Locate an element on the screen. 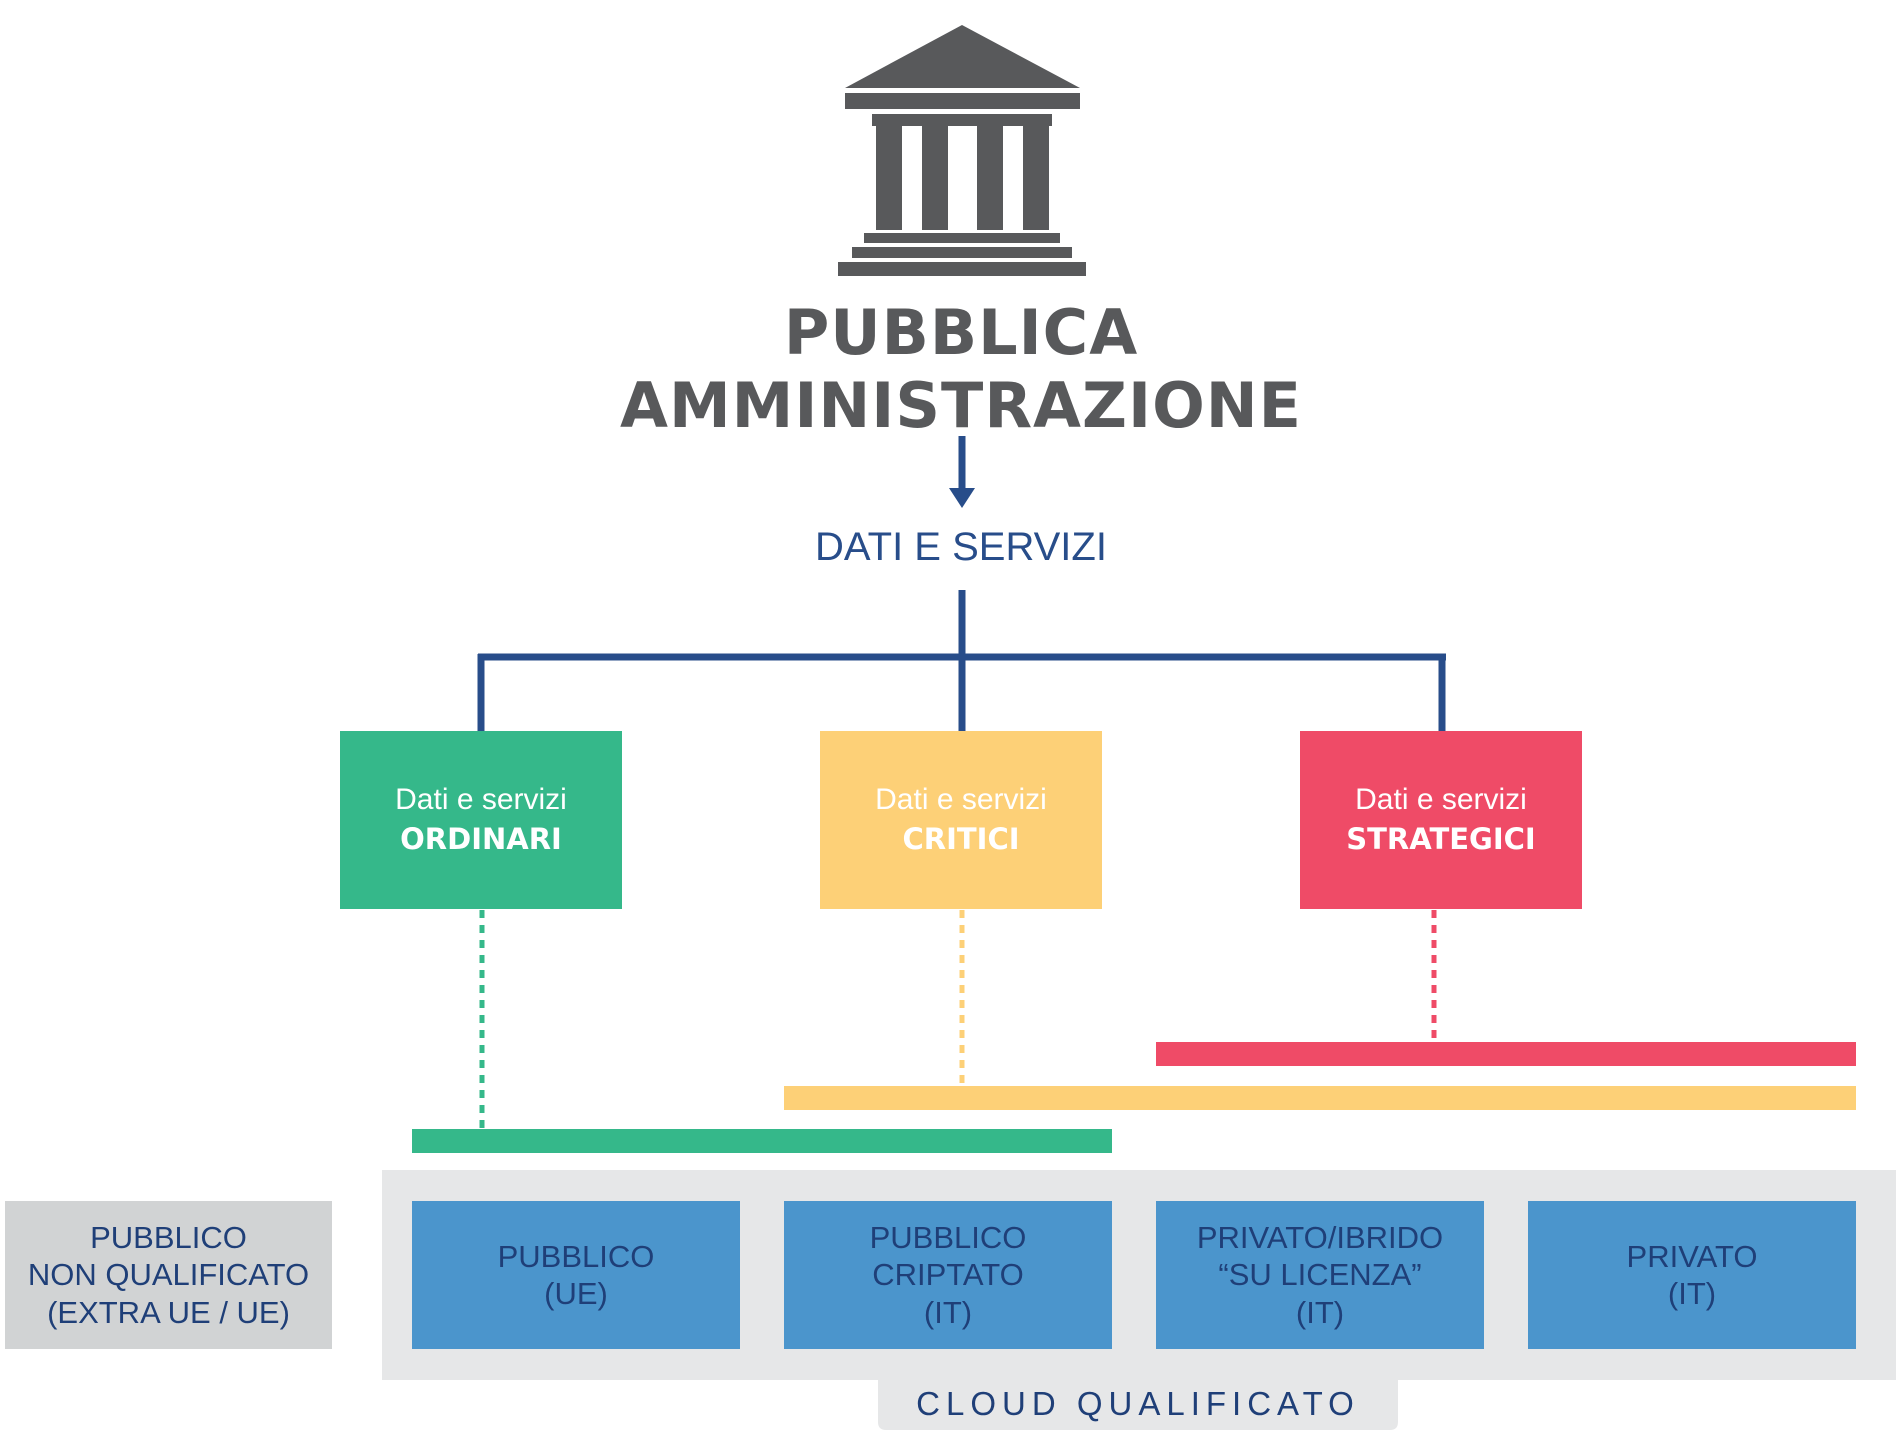 This screenshot has width=1900, height=1450. option-line: “SU LICENZA” is located at coordinates (1320, 1275).